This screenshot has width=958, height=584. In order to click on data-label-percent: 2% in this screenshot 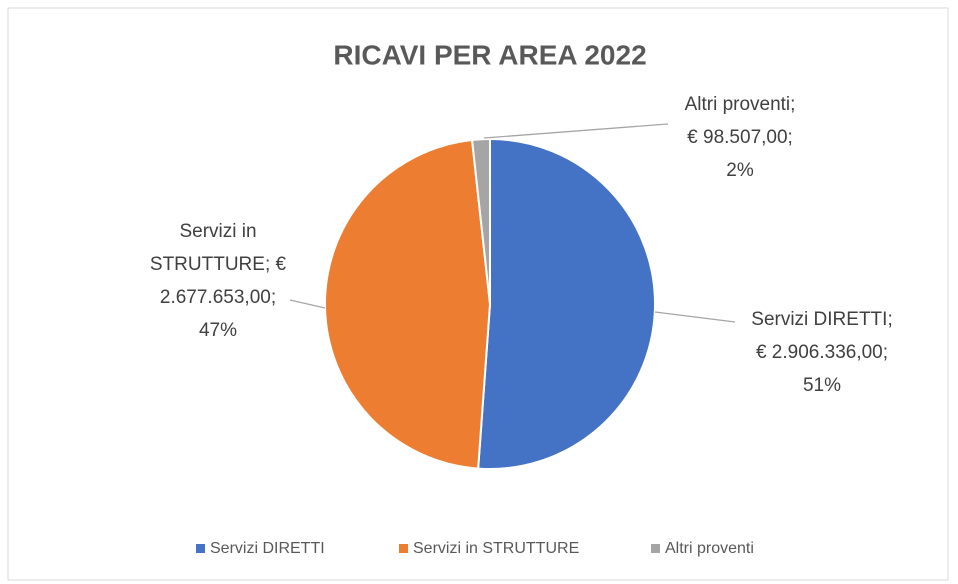, I will do `click(740, 170)`.